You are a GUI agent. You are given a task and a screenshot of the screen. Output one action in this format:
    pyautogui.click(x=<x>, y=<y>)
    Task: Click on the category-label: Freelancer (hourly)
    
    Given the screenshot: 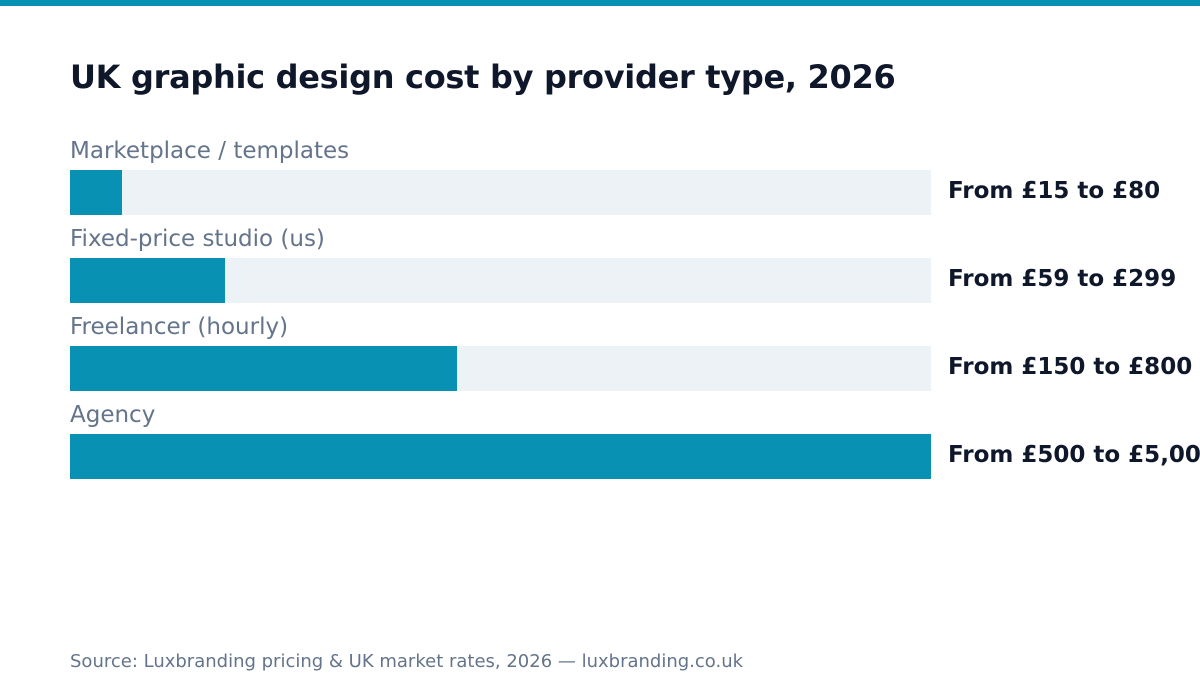 What is the action you would take?
    pyautogui.click(x=179, y=327)
    